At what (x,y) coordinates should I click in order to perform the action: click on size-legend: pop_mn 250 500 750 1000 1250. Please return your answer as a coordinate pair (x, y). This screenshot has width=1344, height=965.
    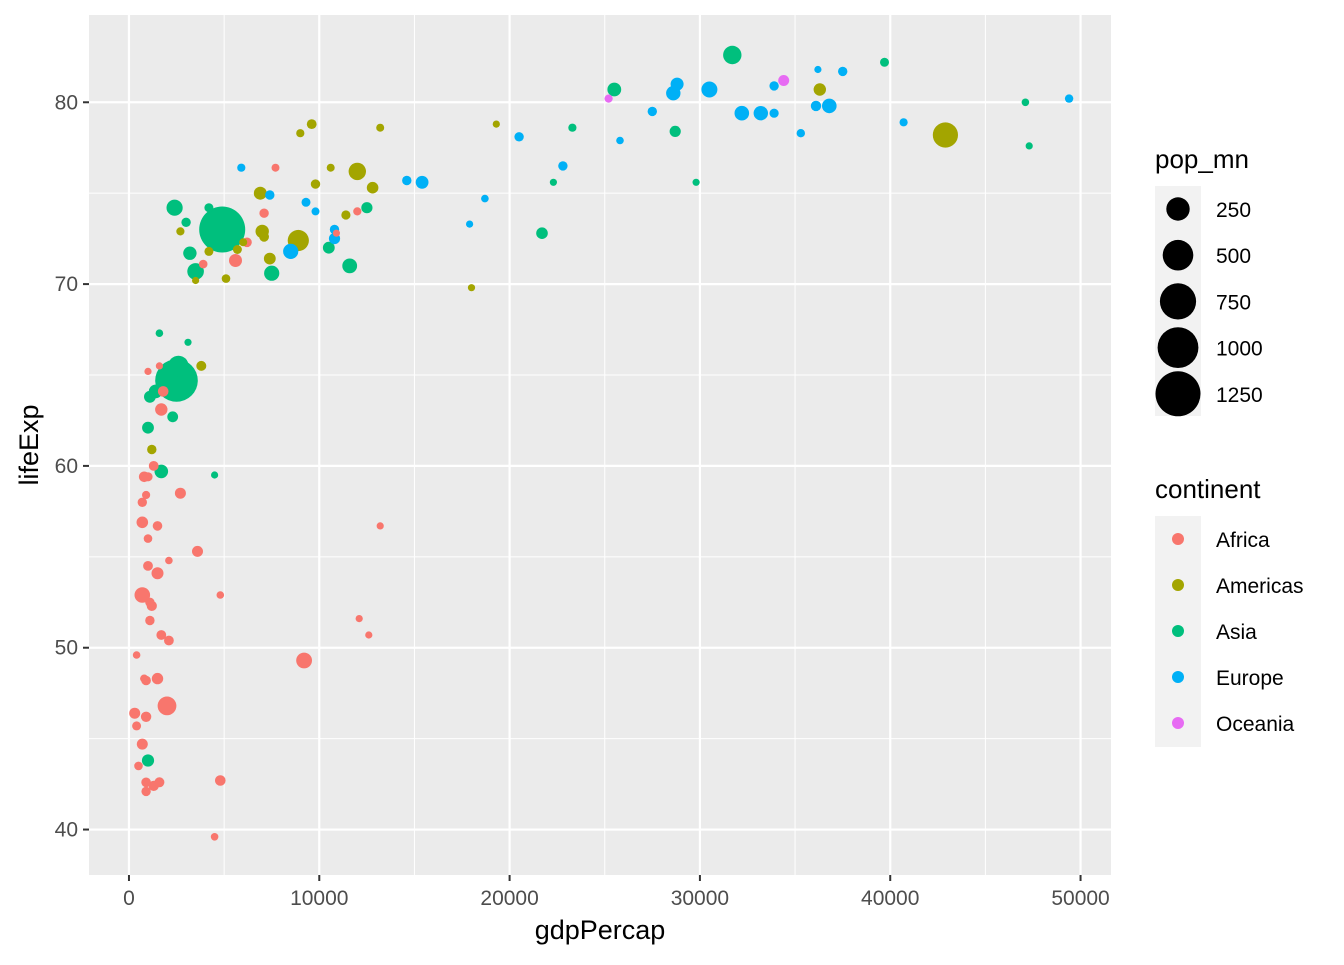
    Looking at the image, I should click on (1209, 280).